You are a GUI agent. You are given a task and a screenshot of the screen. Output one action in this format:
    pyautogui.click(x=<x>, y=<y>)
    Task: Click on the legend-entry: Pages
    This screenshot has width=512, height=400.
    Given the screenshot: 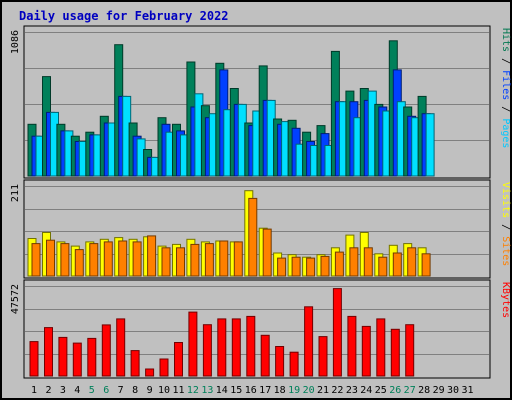 What is the action you would take?
    pyautogui.click(x=505, y=133)
    